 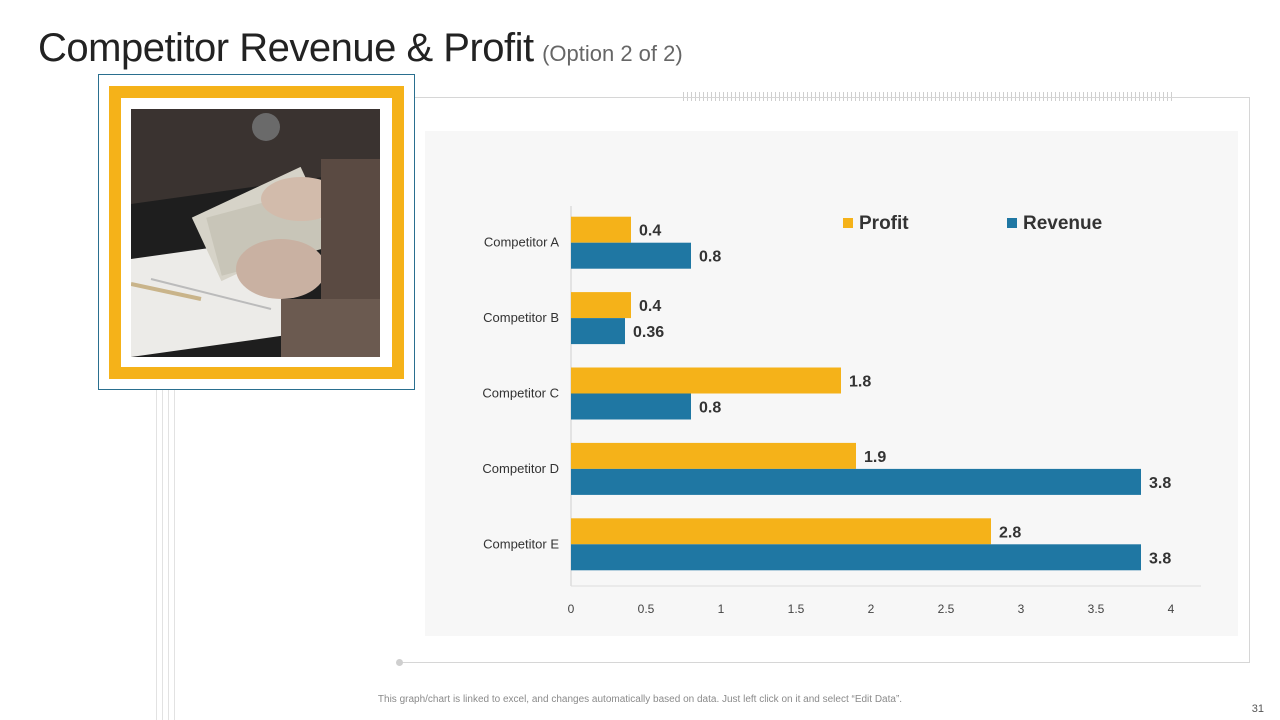 I want to click on category-label: Competitor E, so click(x=521, y=543).